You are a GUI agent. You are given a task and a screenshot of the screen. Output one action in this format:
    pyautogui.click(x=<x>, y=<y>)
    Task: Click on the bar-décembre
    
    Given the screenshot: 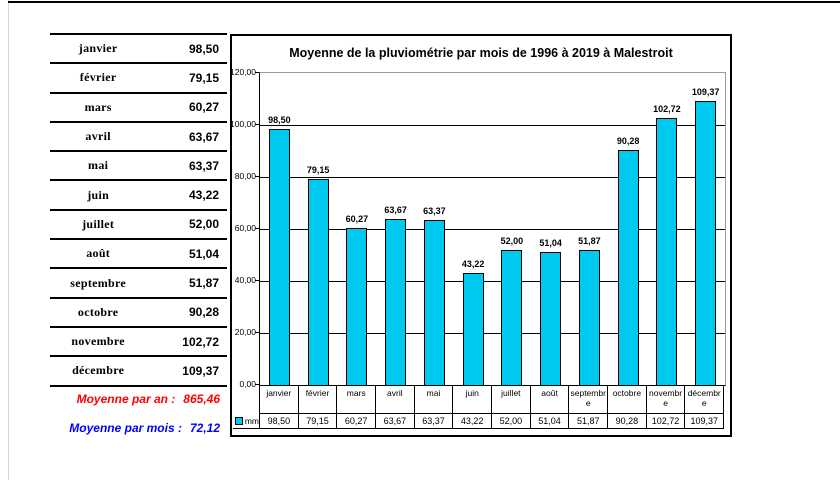 What is the action you would take?
    pyautogui.click(x=706, y=242)
    